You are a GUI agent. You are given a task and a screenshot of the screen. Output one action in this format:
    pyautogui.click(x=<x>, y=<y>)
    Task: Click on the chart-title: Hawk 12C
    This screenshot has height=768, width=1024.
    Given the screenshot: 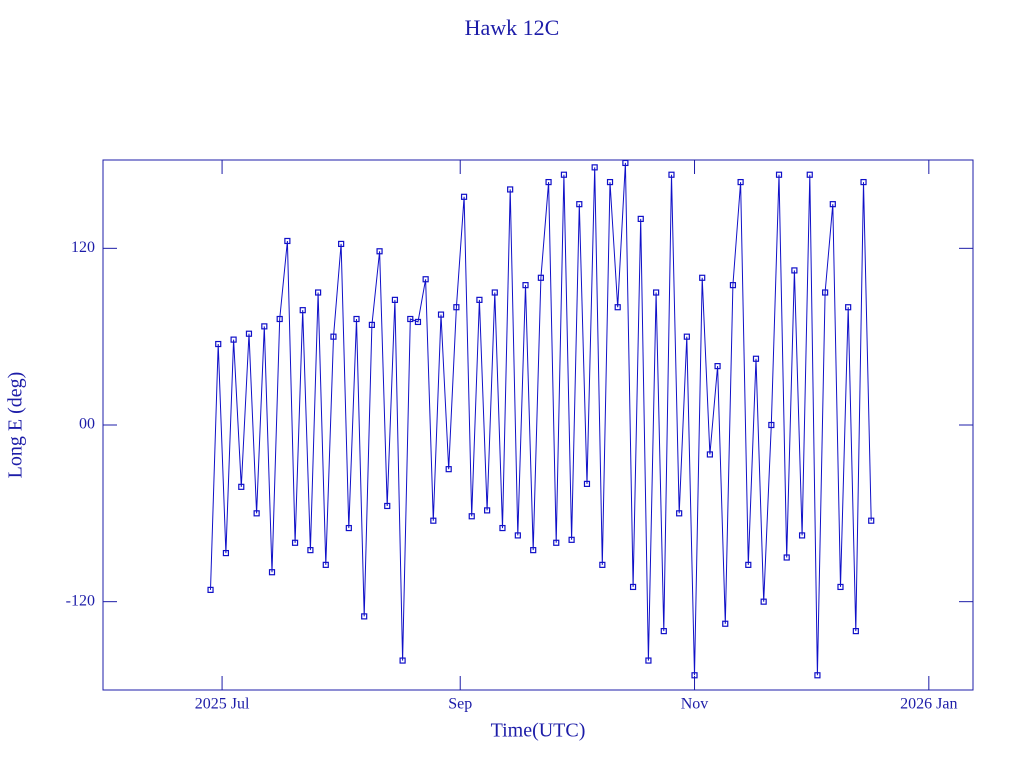 What is the action you would take?
    pyautogui.click(x=512, y=27)
    